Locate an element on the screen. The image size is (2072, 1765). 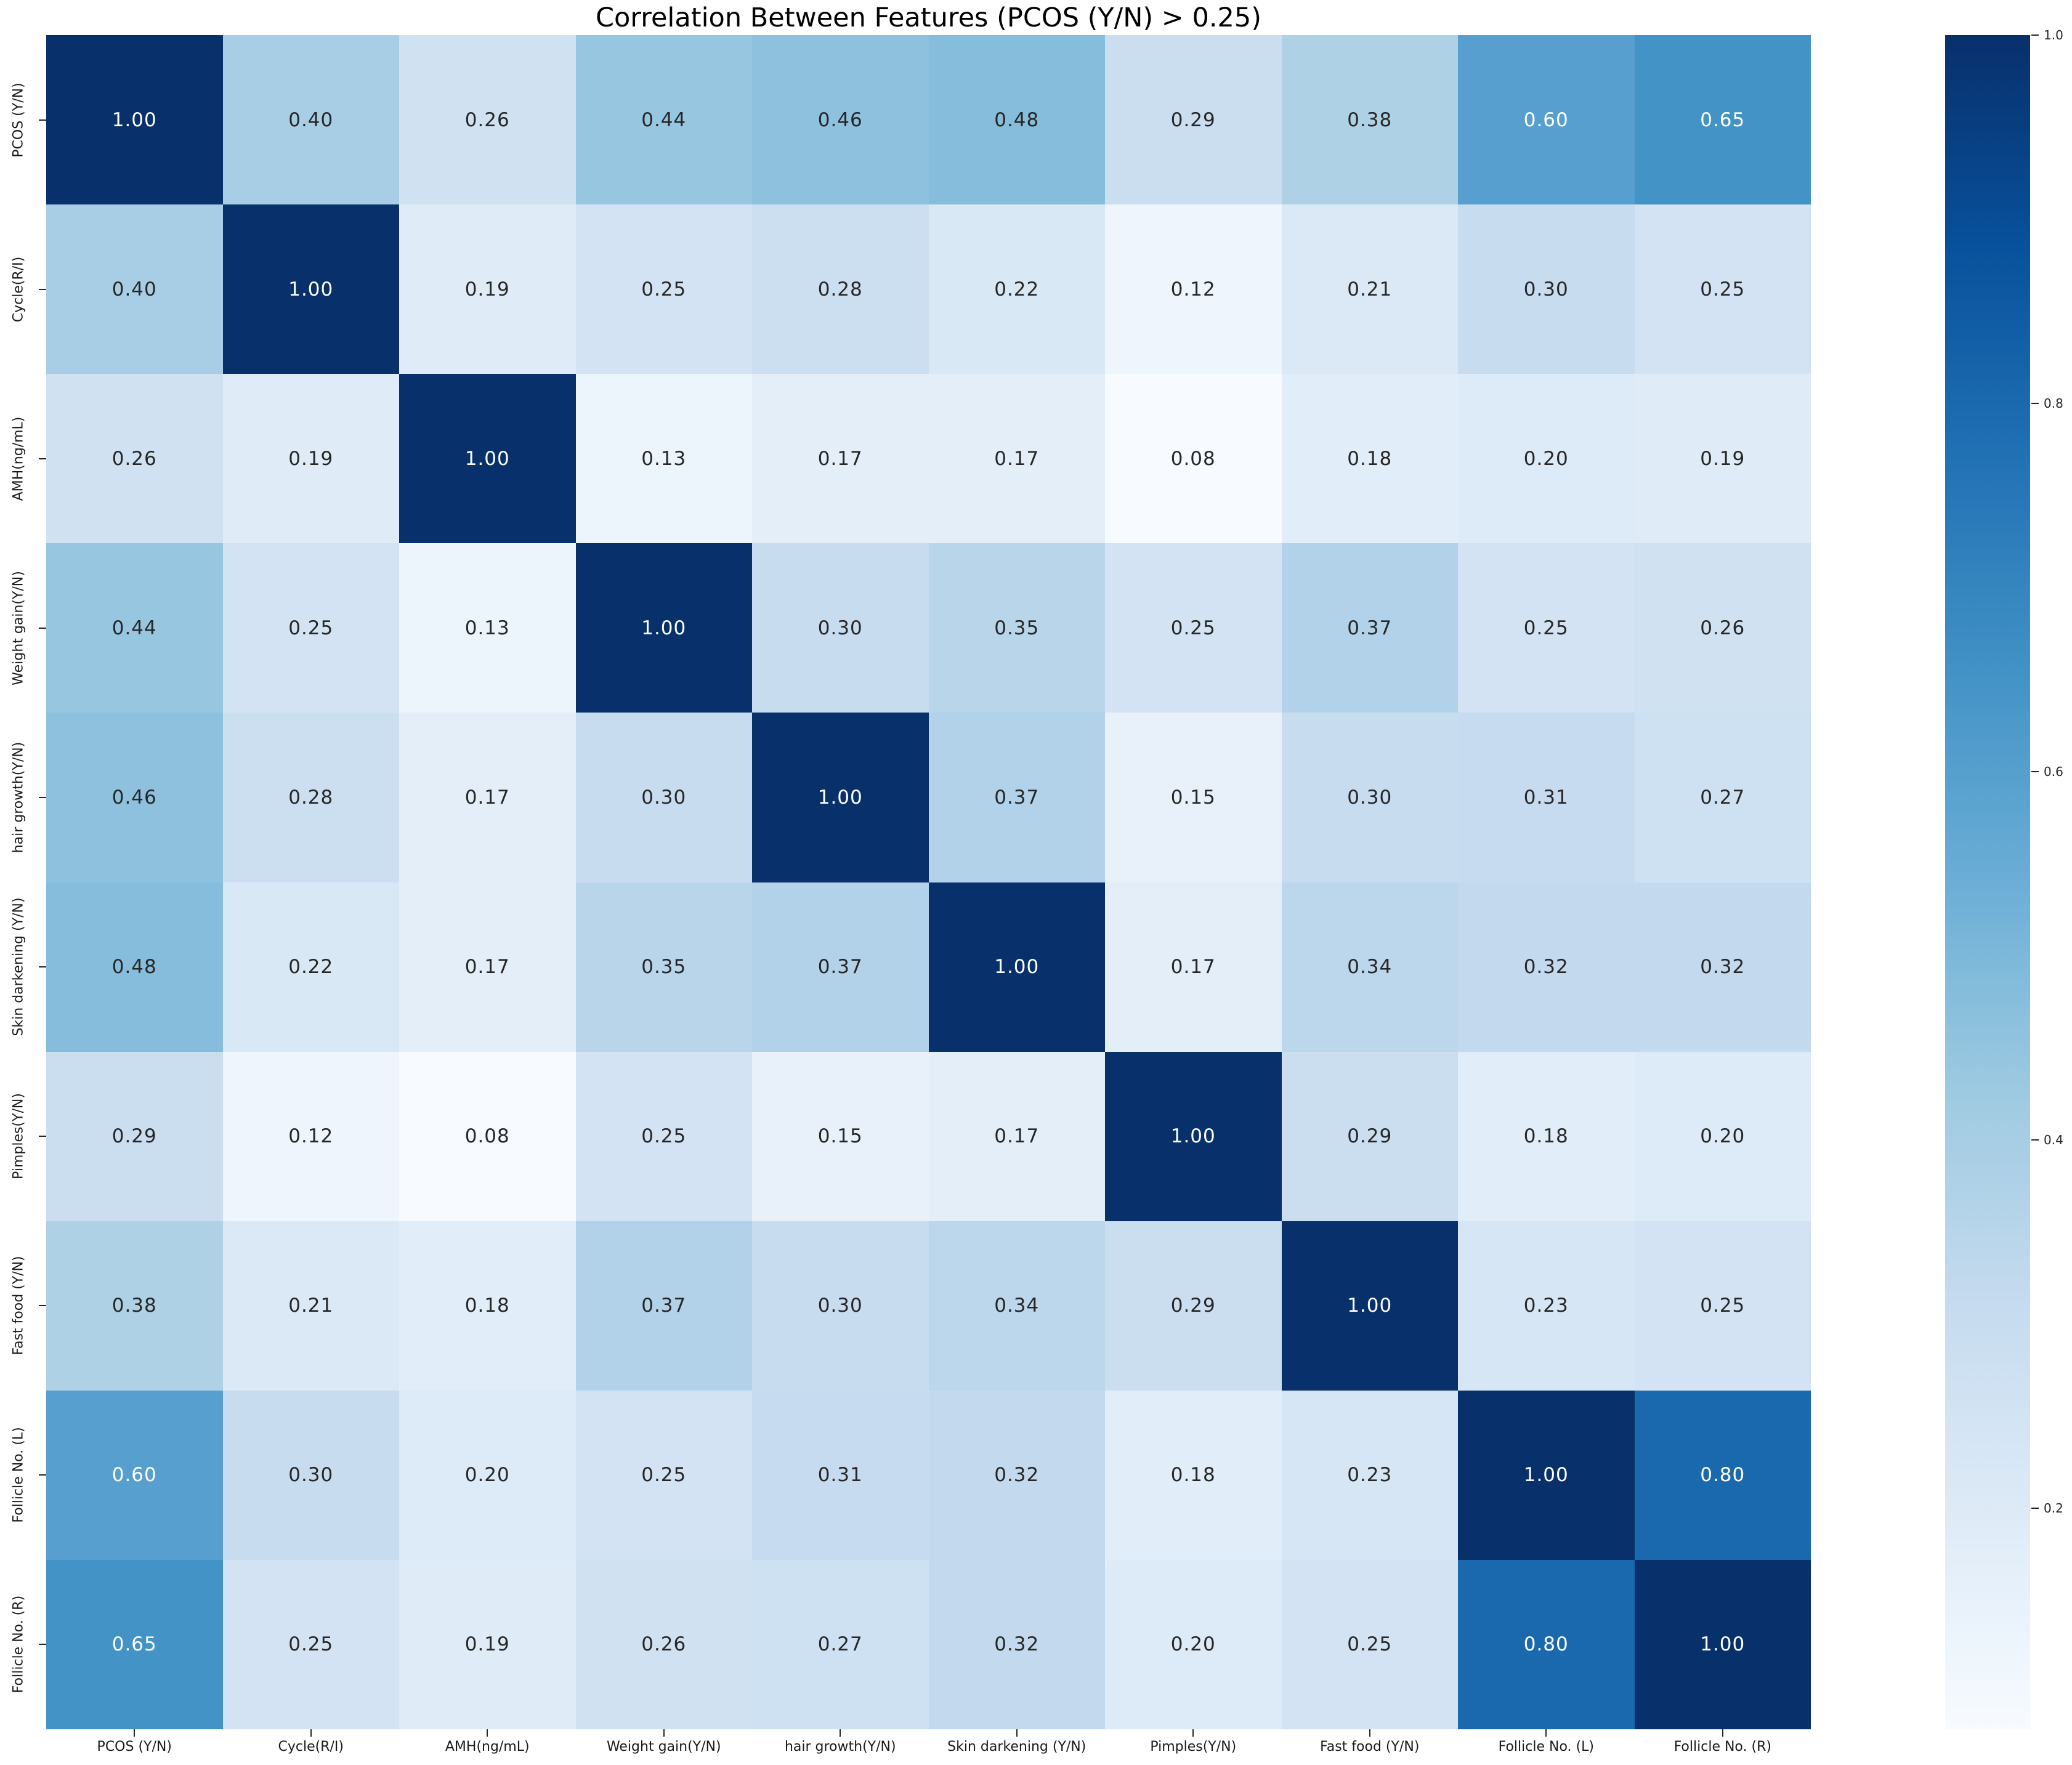
y-axis-label: PCOS (Y/N) is located at coordinates (18, 120).